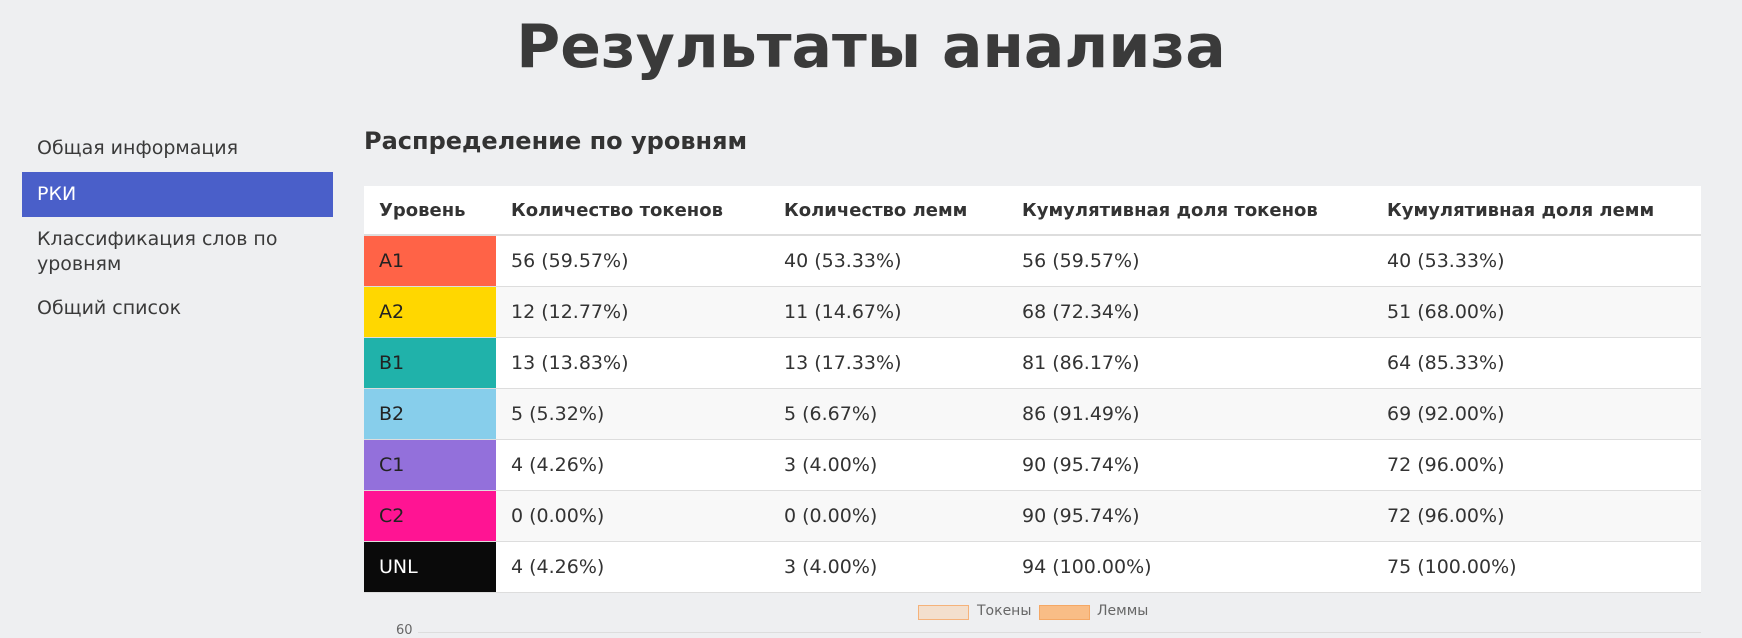  I want to click on table-cell: 81 (86.17%), so click(1081, 363).